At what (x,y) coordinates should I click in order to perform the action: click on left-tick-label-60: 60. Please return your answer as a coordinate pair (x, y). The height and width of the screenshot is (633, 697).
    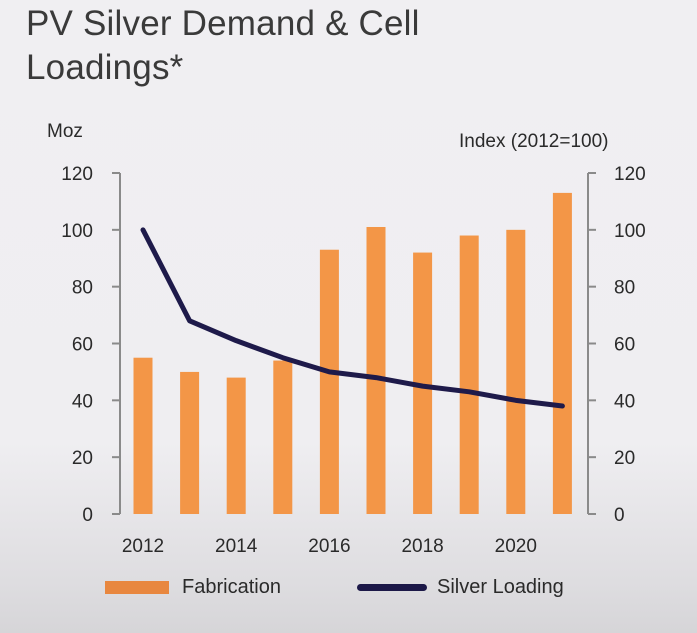
    Looking at the image, I should click on (82, 345).